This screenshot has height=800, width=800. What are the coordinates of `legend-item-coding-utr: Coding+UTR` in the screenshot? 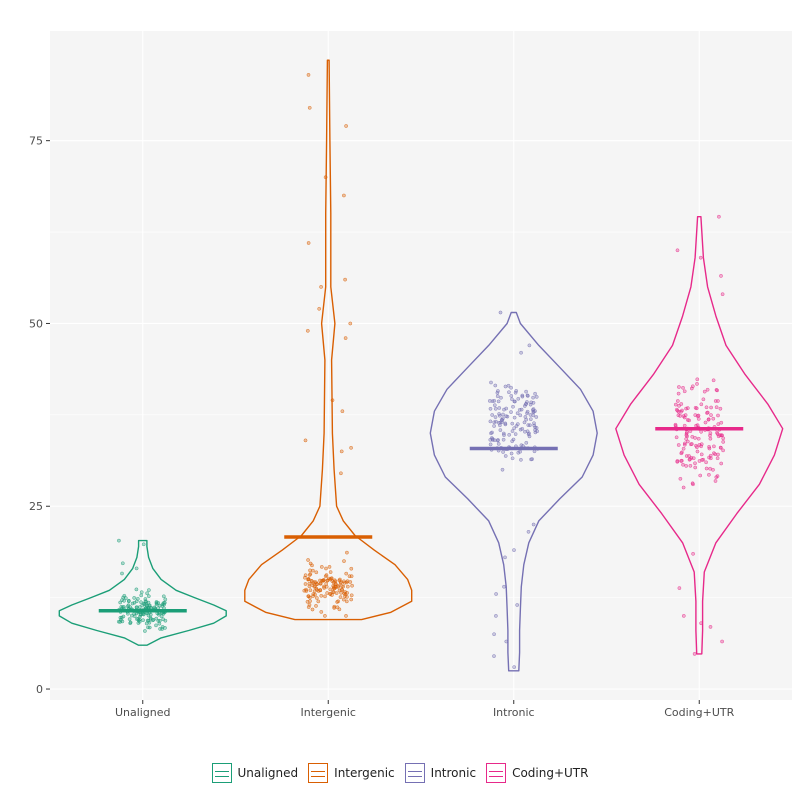 It's located at (537, 773).